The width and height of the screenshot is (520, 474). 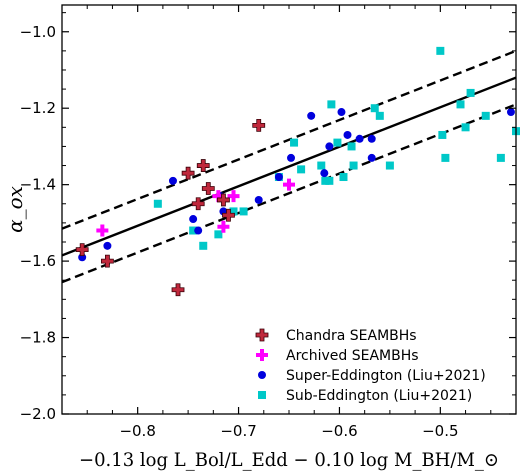 I want to click on x-tick-label: −0.6, so click(x=339, y=431).